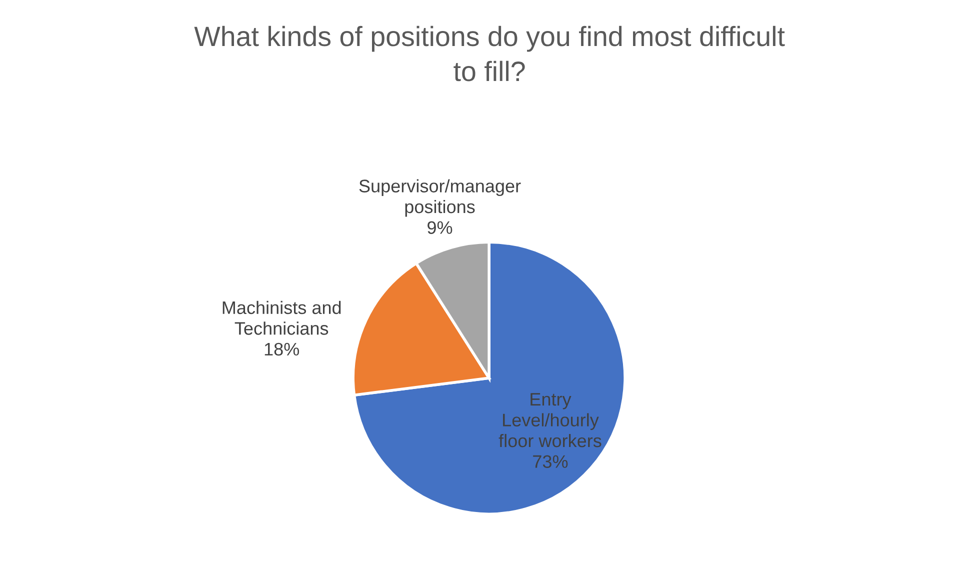 This screenshot has height=575, width=958. I want to click on slice-label: Entry Level/hourly floor workers, so click(550, 420).